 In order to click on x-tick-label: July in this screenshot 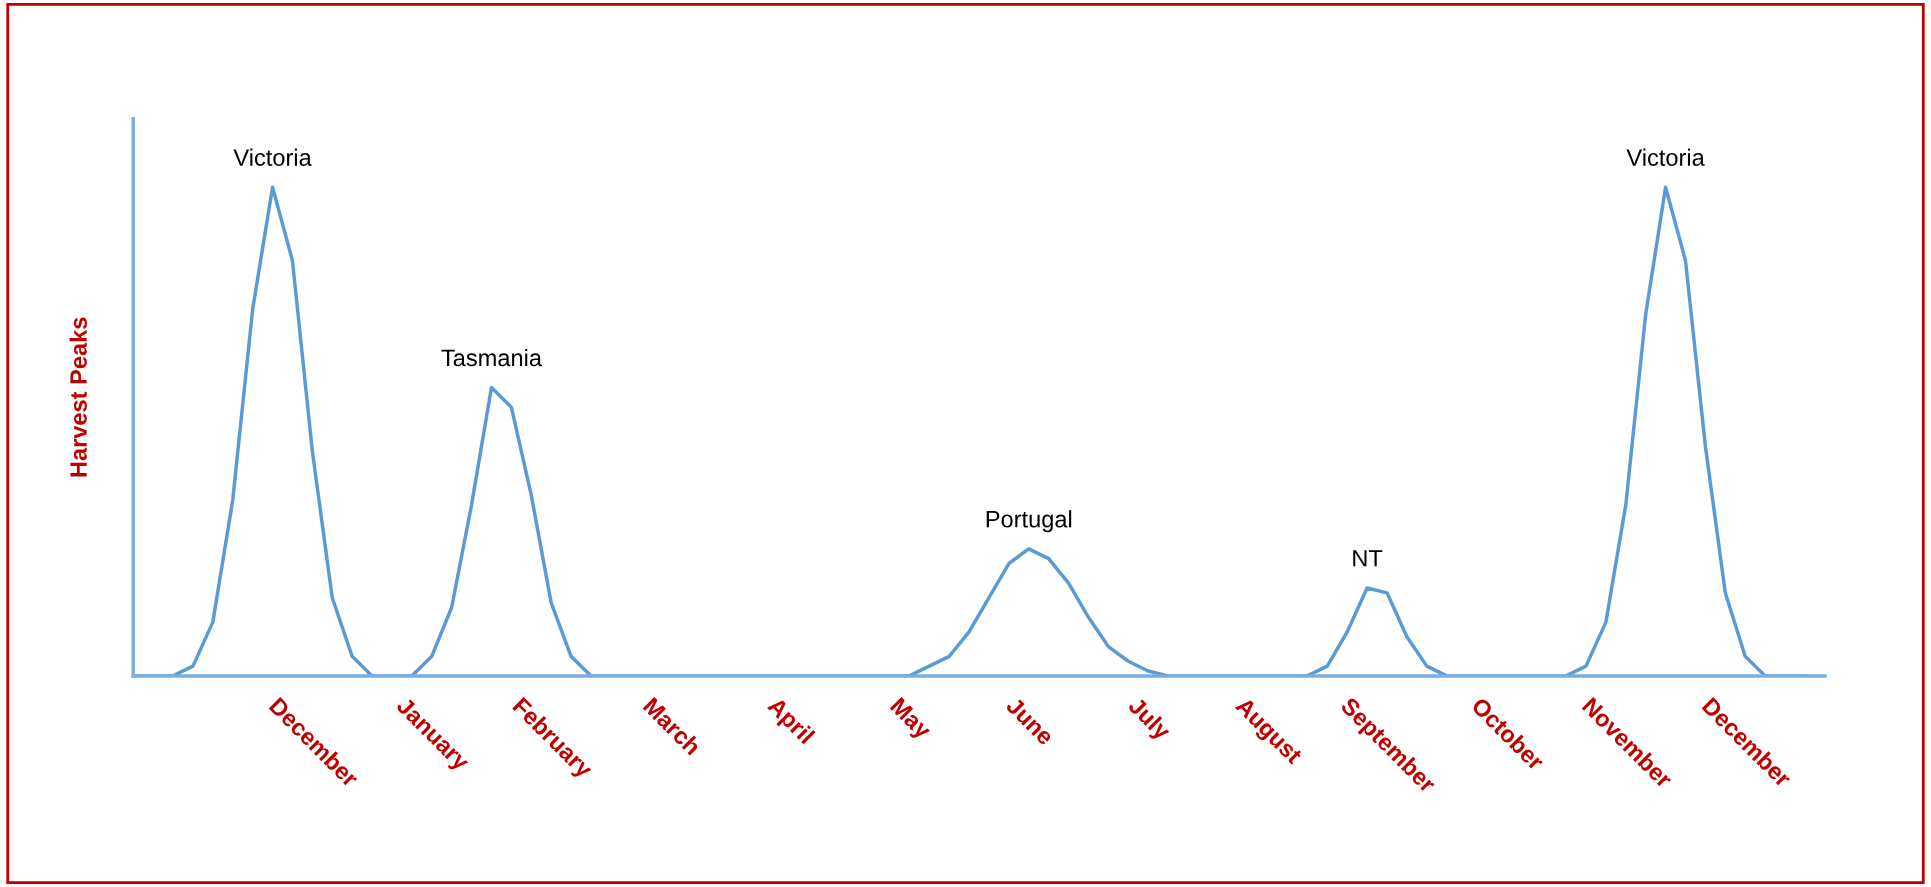, I will do `click(1148, 720)`.